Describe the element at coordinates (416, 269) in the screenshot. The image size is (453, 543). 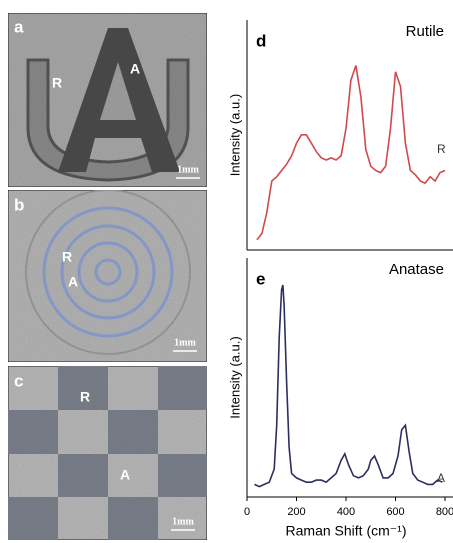
I see `chart-title: Anatase` at that location.